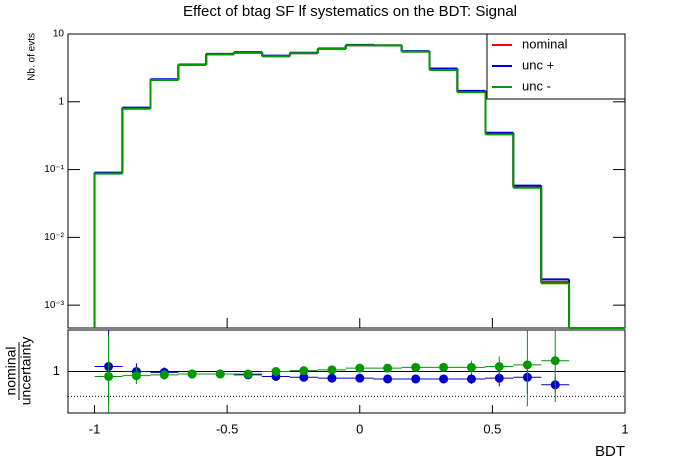 This screenshot has width=696, height=472. I want to click on y-tick-label: 10⁻³, so click(54, 305).